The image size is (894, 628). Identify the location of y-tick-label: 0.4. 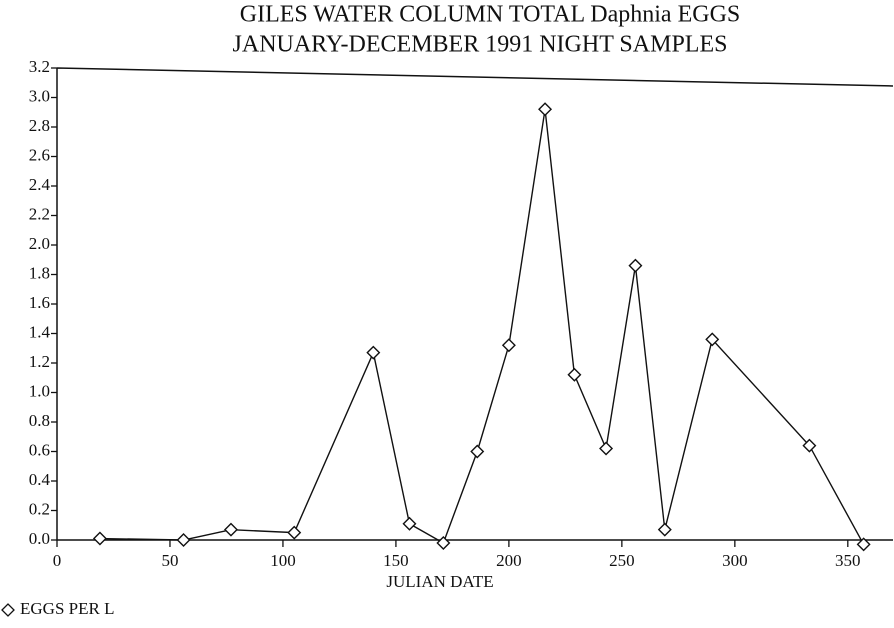
(40, 479).